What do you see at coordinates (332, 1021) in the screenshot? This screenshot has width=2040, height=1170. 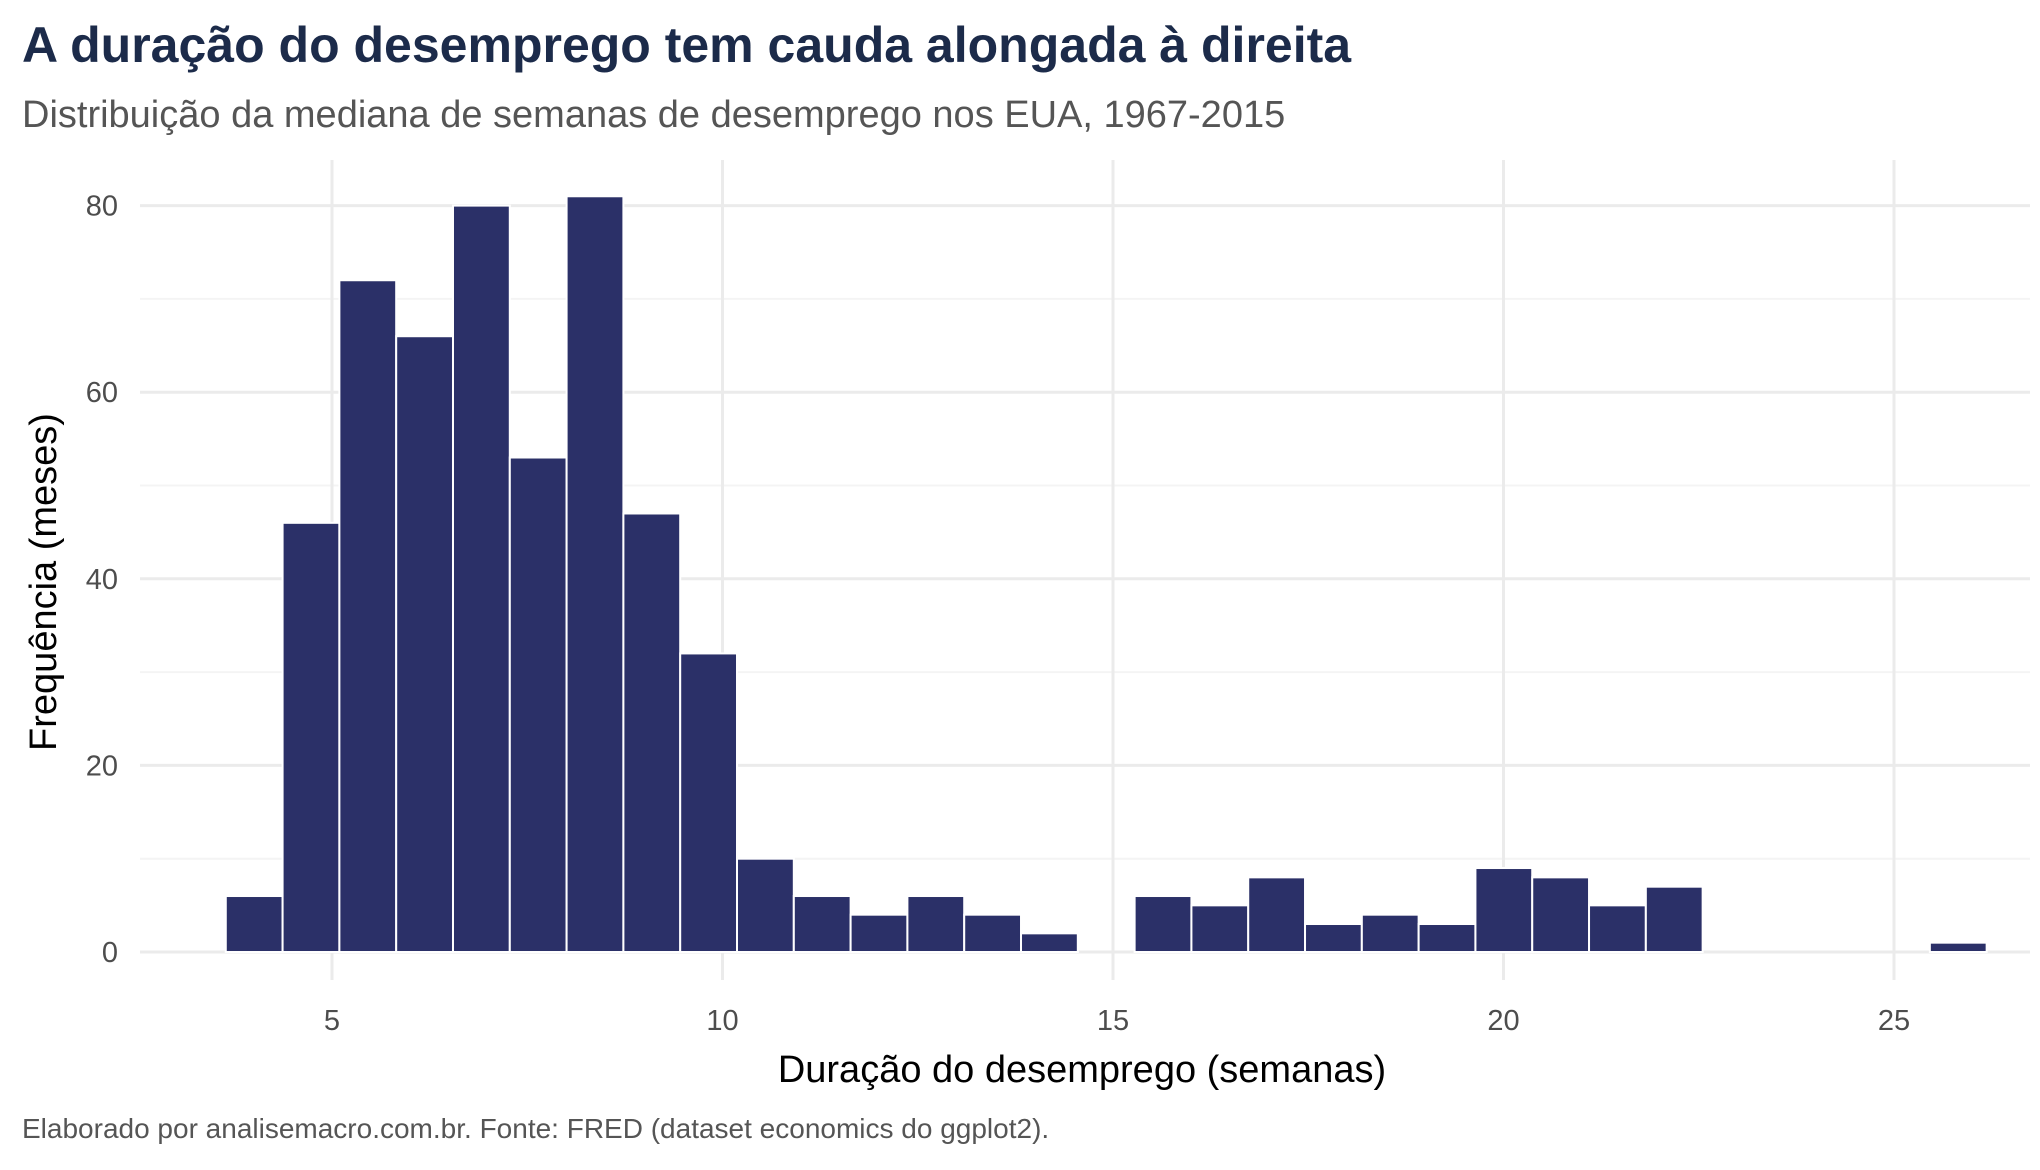 I see `x-tick-label: 5` at bounding box center [332, 1021].